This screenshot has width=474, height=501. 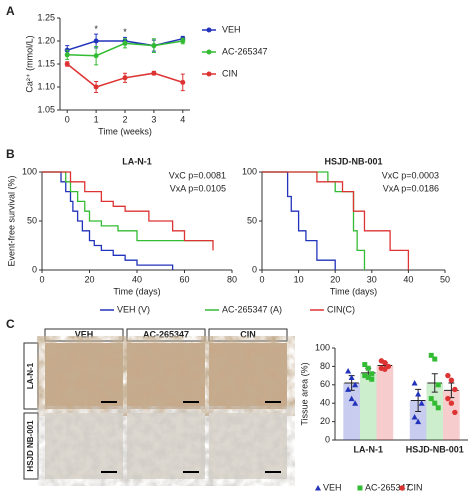 I want to click on annotation: VxA p=0.0105, so click(x=198, y=188).